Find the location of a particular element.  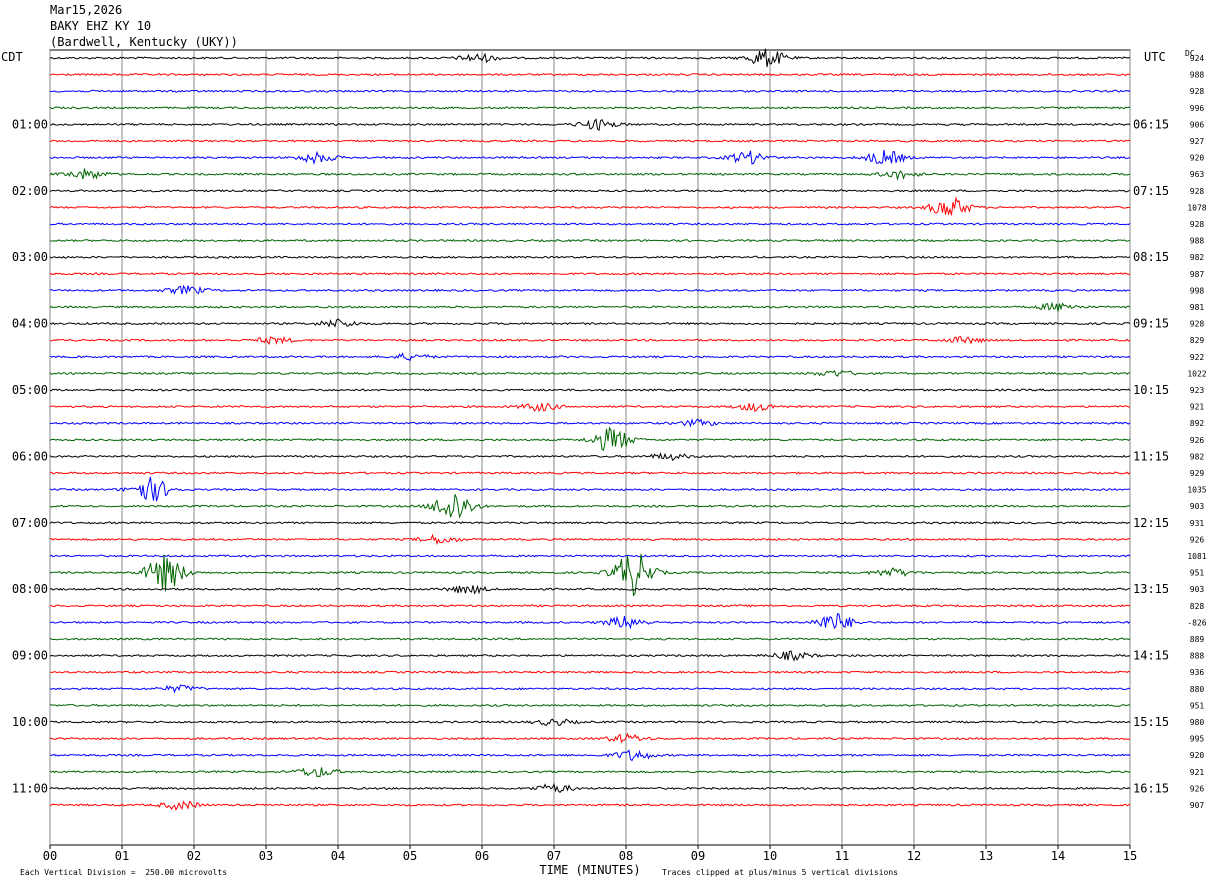

right-hour-label-7: 13:15 is located at coordinates (1151, 589).